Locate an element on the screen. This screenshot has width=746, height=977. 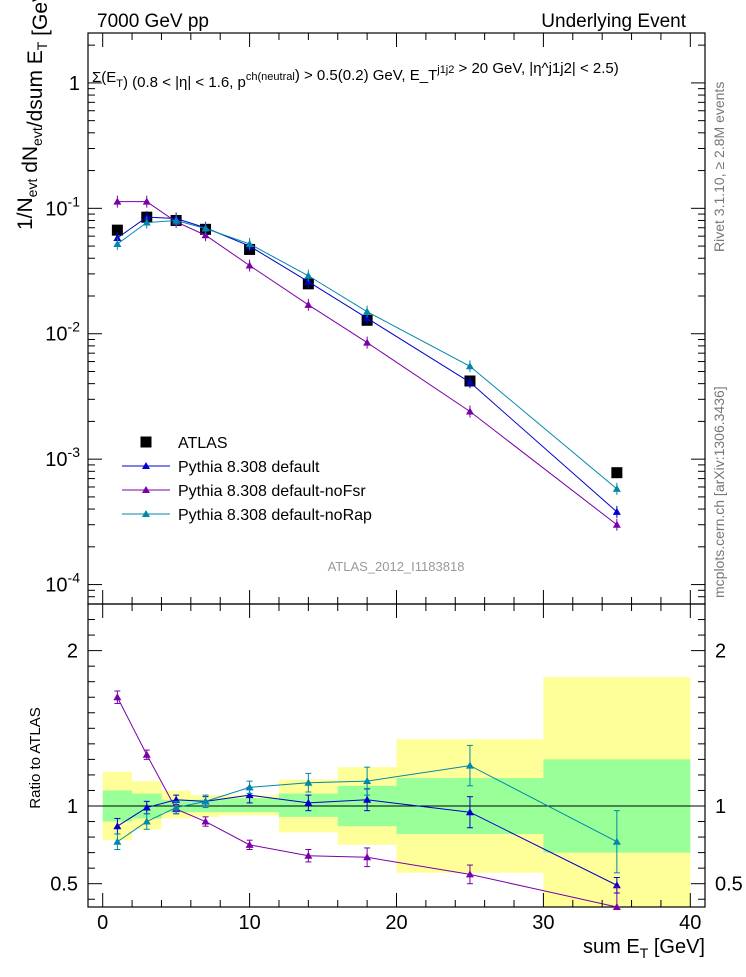
main-y-tick-label: 10⁻² is located at coordinates (62, 332).